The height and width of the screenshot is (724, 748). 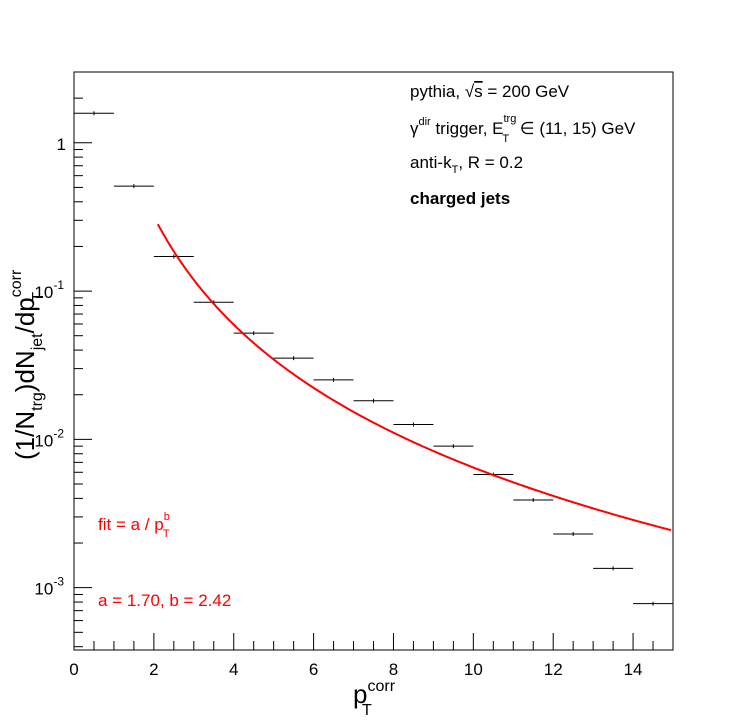 What do you see at coordinates (393, 669) in the screenshot?
I see `x-tick-label: 8` at bounding box center [393, 669].